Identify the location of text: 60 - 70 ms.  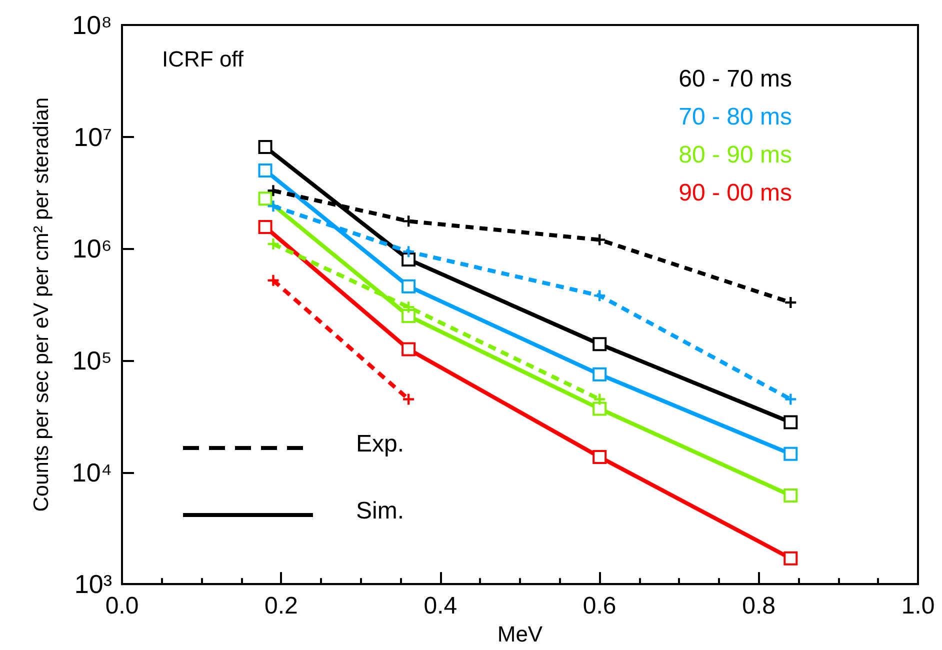
(735, 79).